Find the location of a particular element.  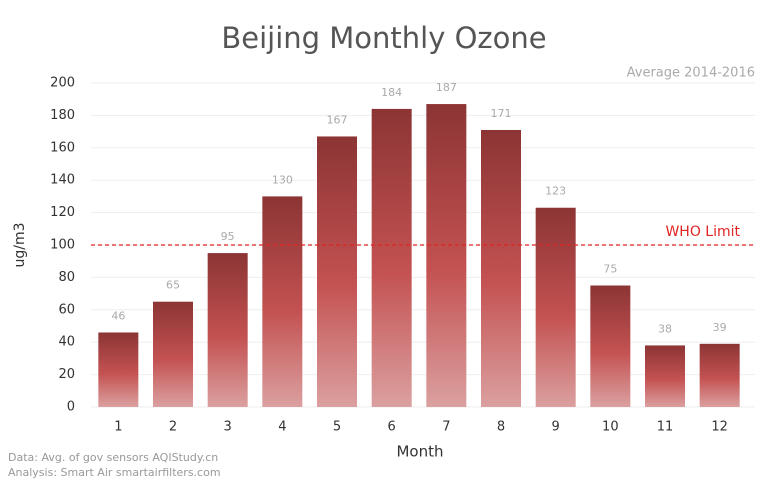

y-tick-label: 20 is located at coordinates (66, 374).